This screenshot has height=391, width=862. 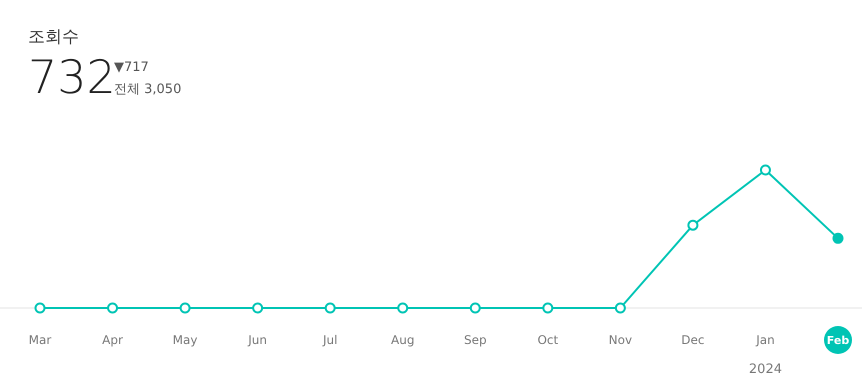 I want to click on x-tick-label: Apr, so click(x=112, y=340).